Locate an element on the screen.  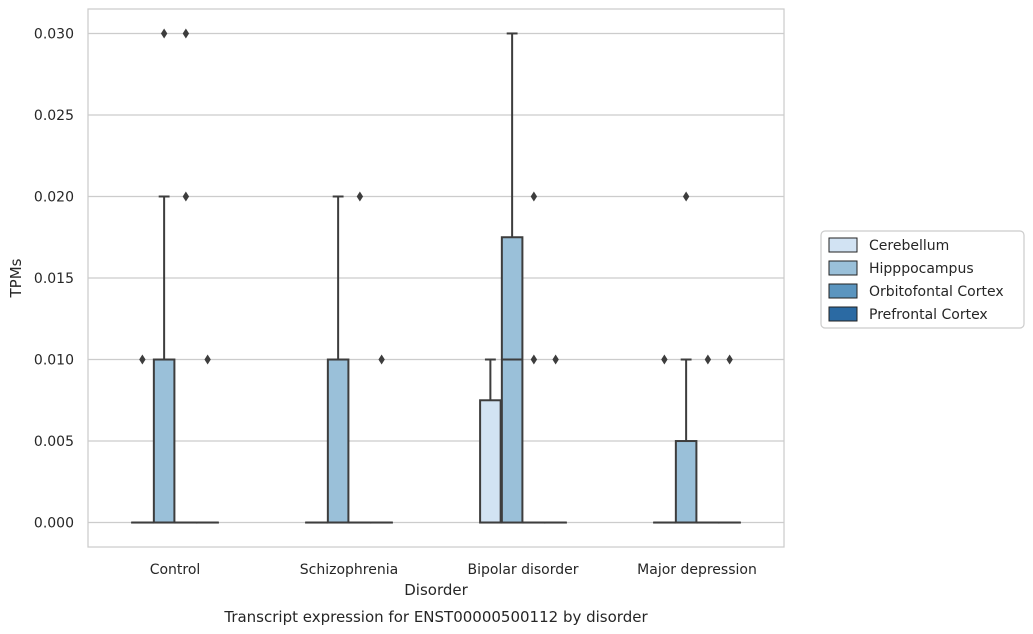
y-tick-label: 0.015 is located at coordinates (54, 279).